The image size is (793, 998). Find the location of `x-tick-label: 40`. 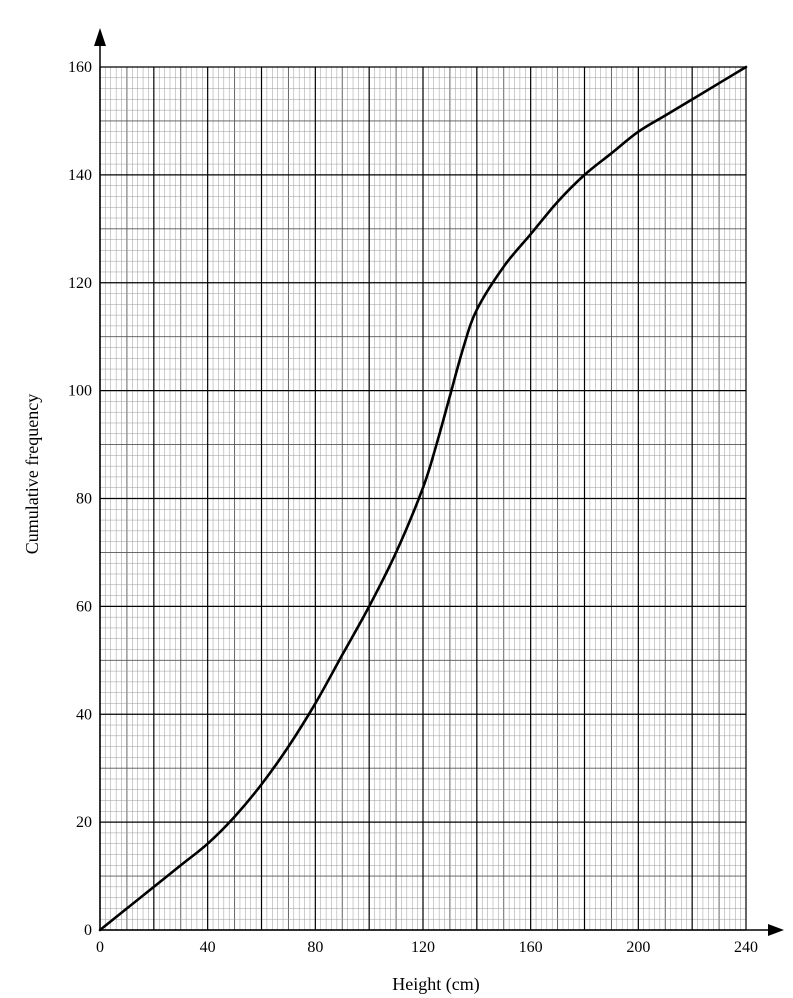

x-tick-label: 40 is located at coordinates (208, 947).